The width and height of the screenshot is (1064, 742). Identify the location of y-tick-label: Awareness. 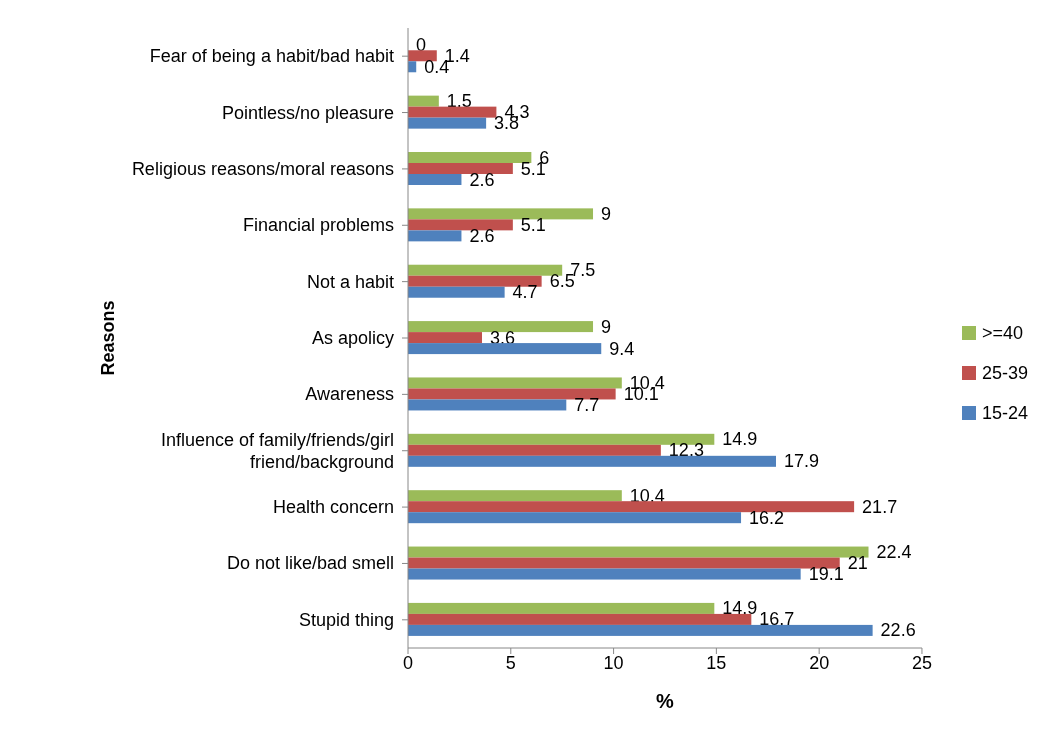
(349, 394).